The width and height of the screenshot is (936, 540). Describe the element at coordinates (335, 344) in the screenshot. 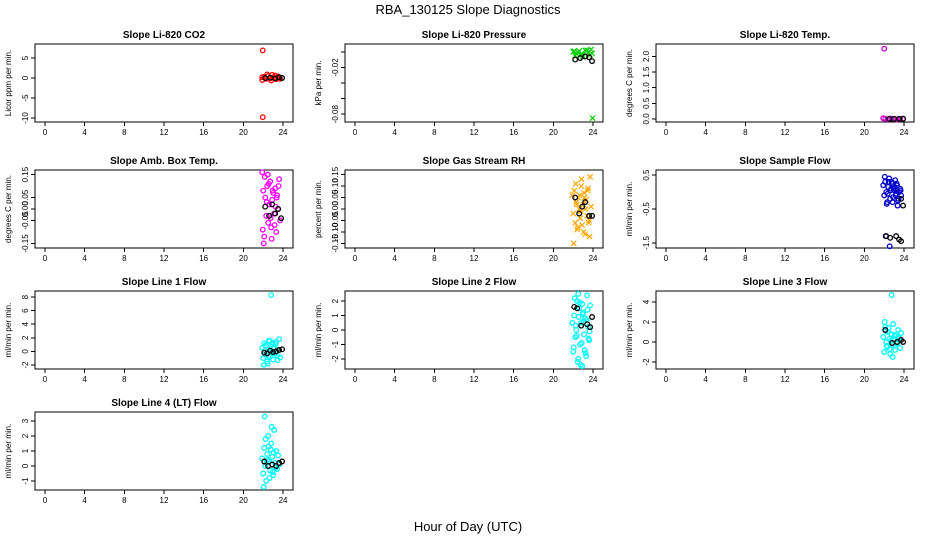

I see `y-tick-label: -1` at that location.